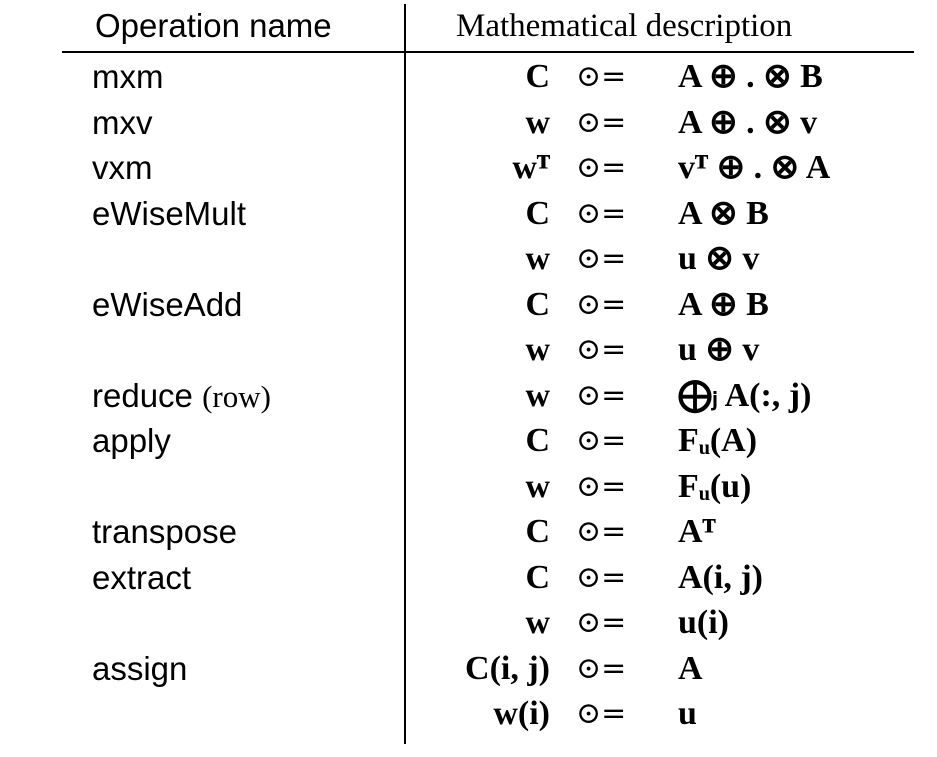 The width and height of the screenshot is (937, 757). I want to click on table-row: w(i) ⊙= u, so click(468, 713).